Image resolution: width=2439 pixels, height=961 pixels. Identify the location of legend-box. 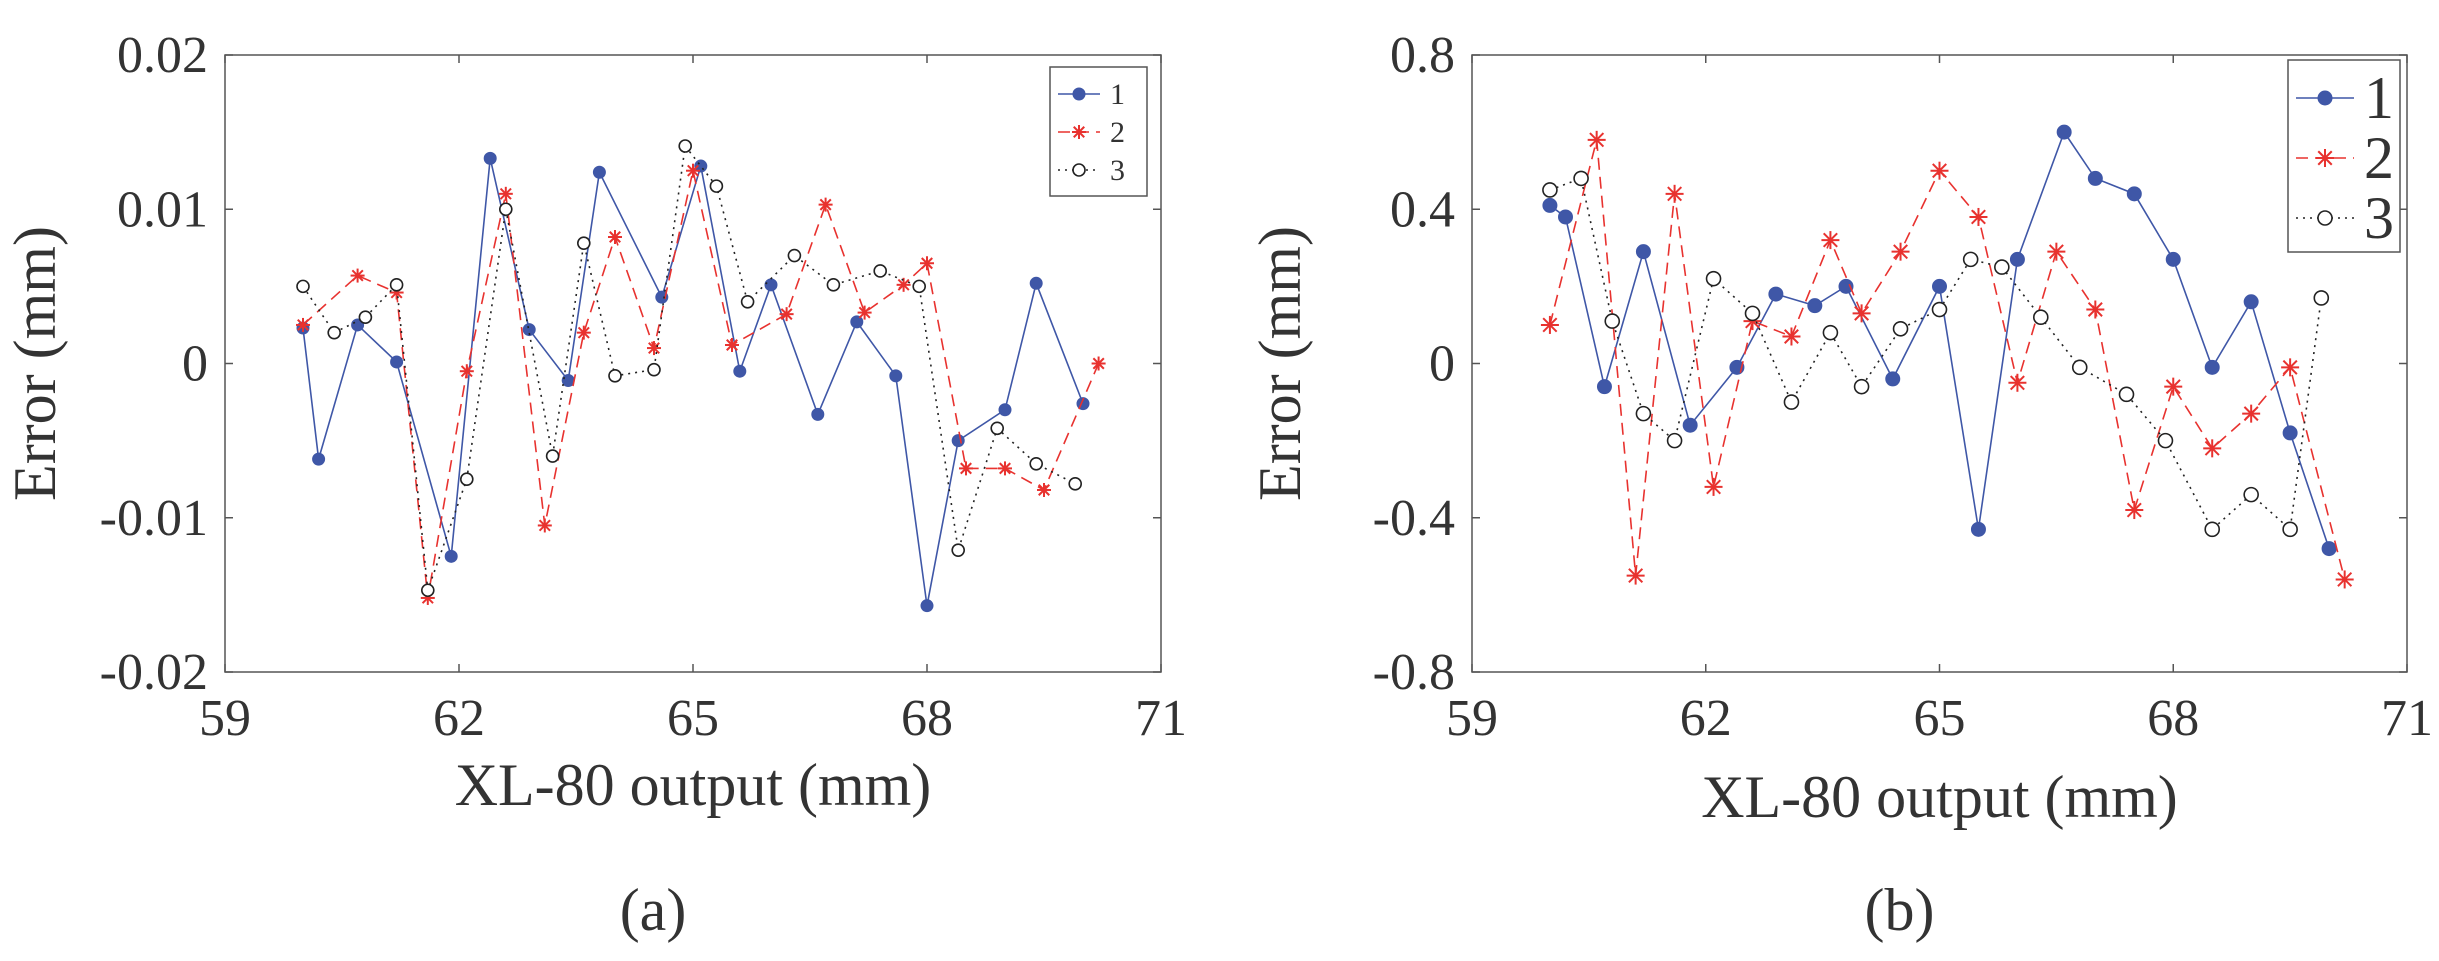
(2344, 156).